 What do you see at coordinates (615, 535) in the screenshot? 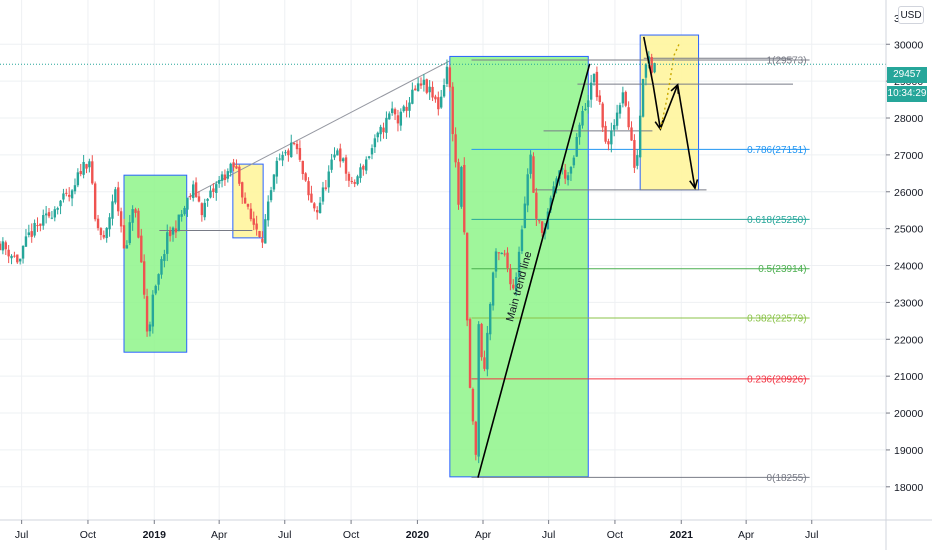
I see `time-tick-label: Oct` at bounding box center [615, 535].